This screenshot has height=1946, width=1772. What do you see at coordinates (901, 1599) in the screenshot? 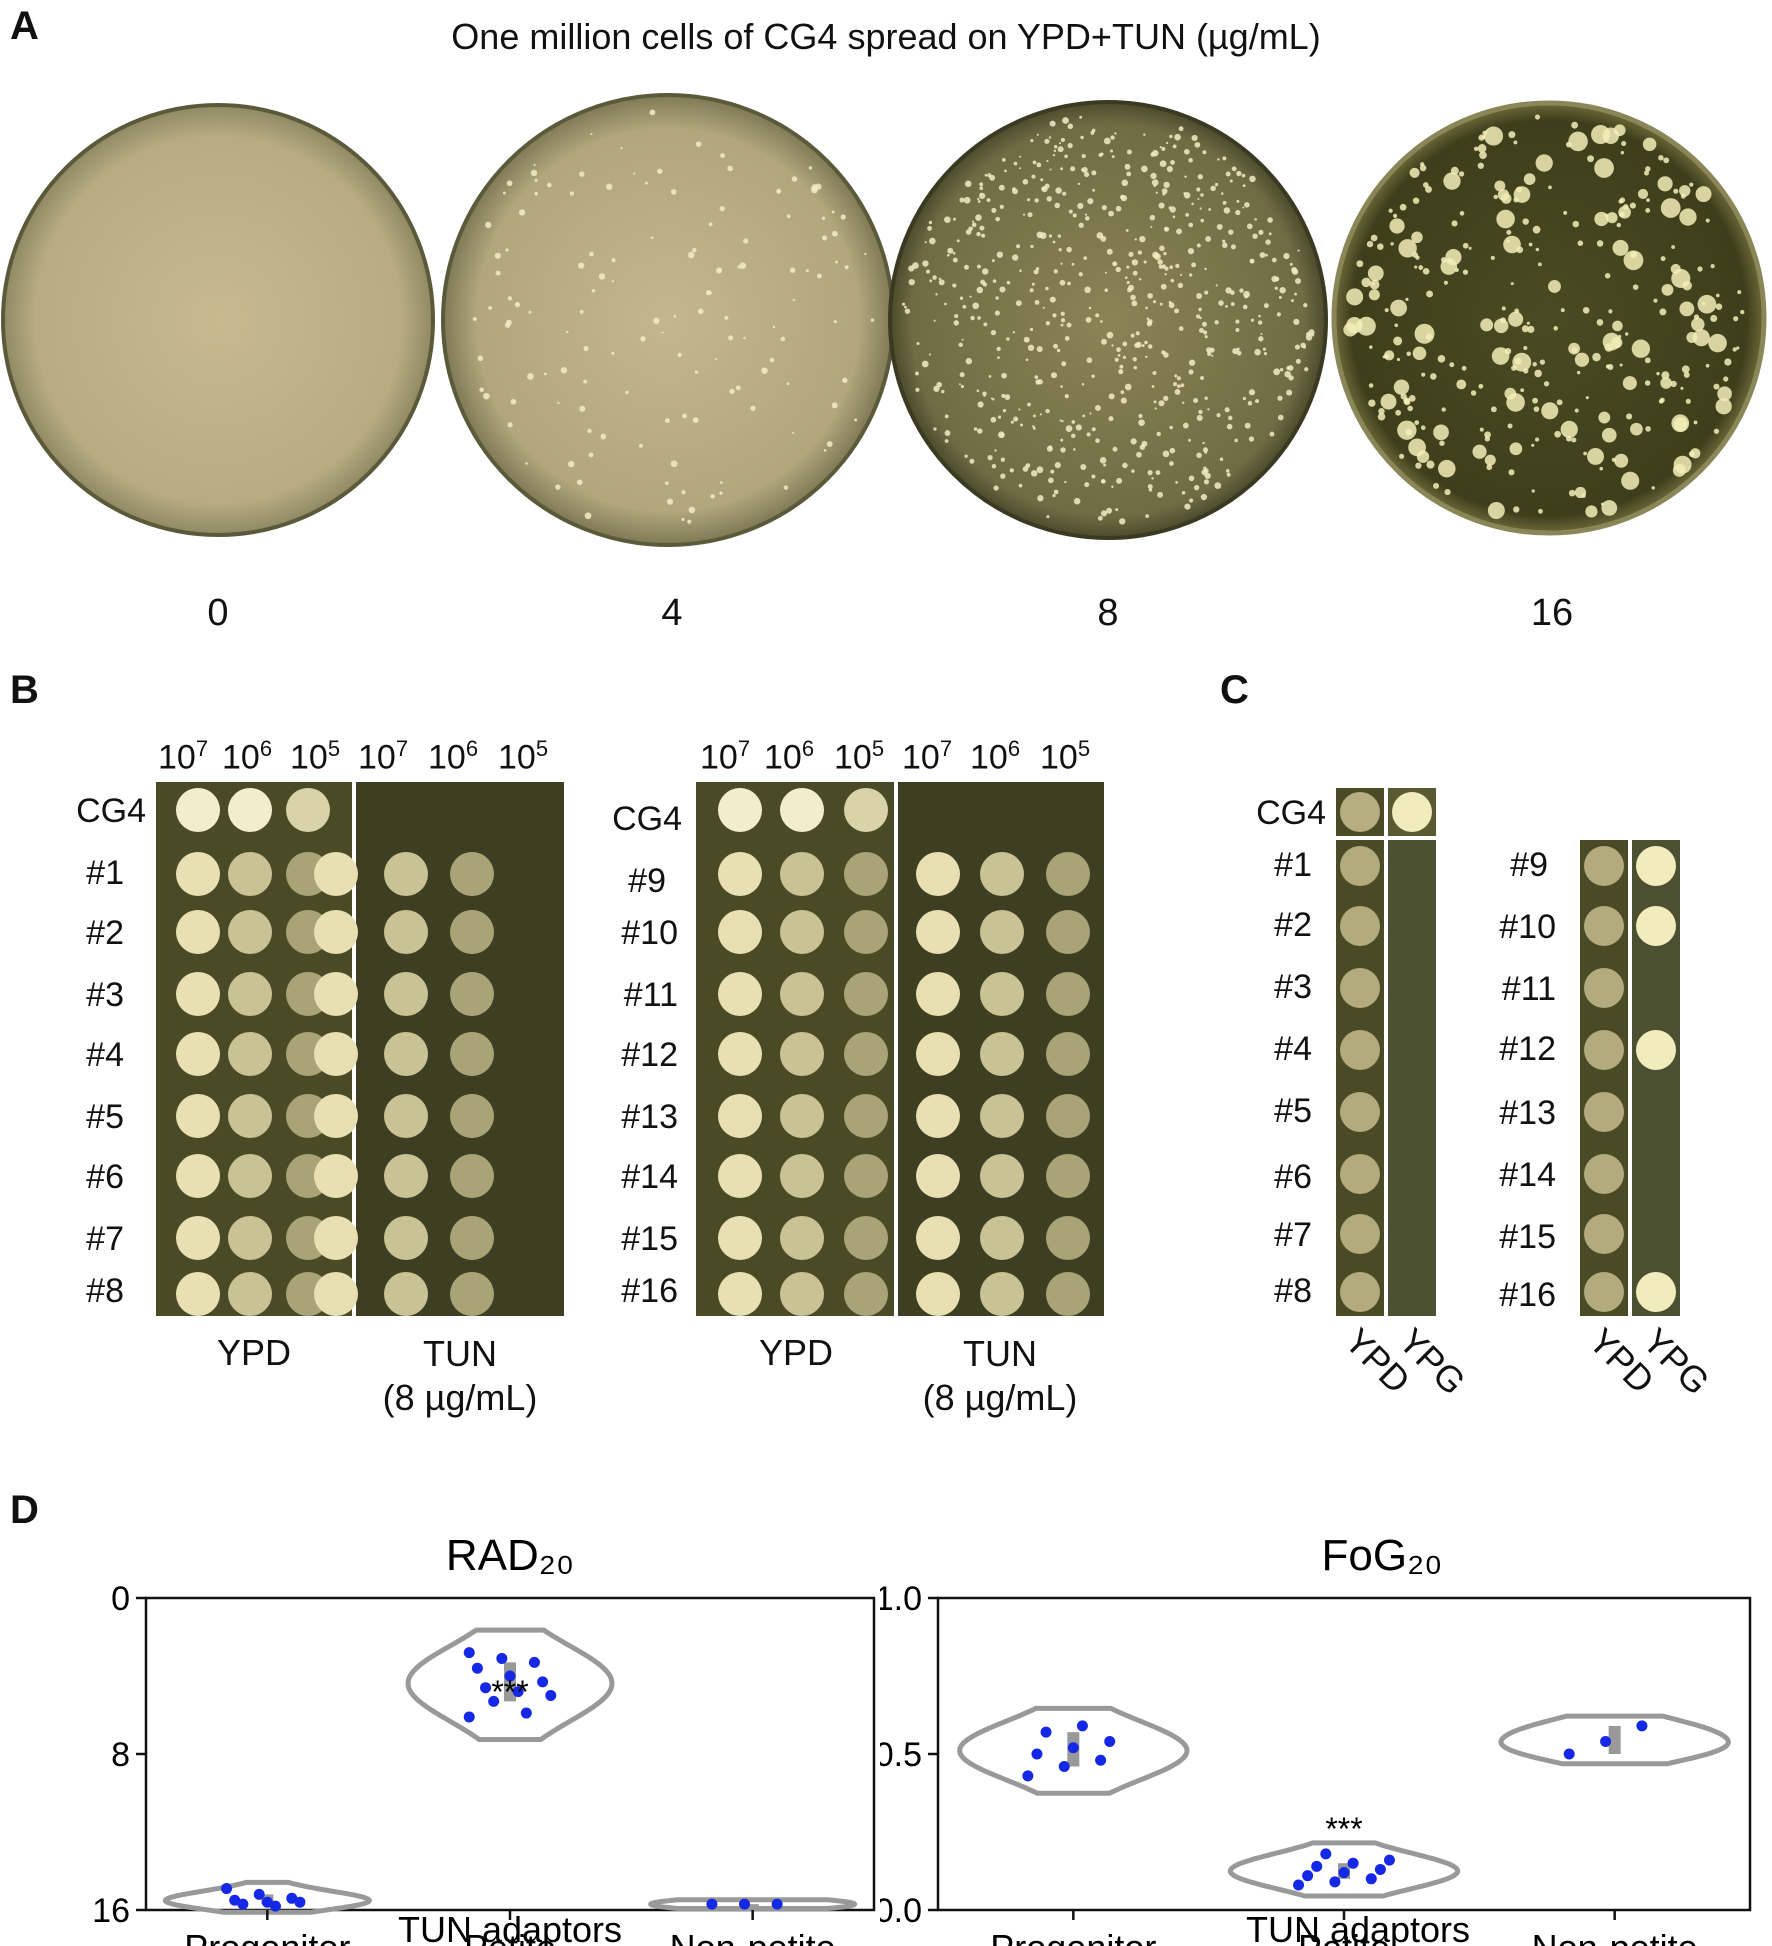
I see `y-tick-label: 1.0` at bounding box center [901, 1599].